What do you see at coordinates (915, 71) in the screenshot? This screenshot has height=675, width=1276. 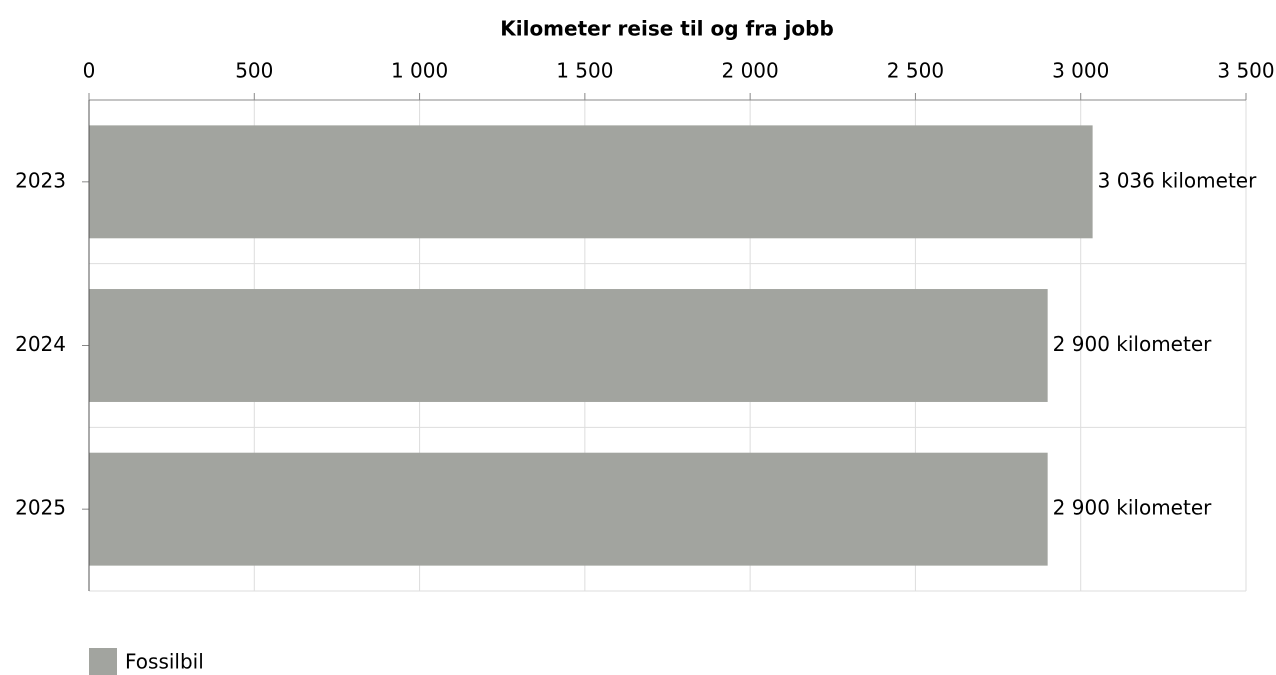 I see `x-tick-label: 2 500` at bounding box center [915, 71].